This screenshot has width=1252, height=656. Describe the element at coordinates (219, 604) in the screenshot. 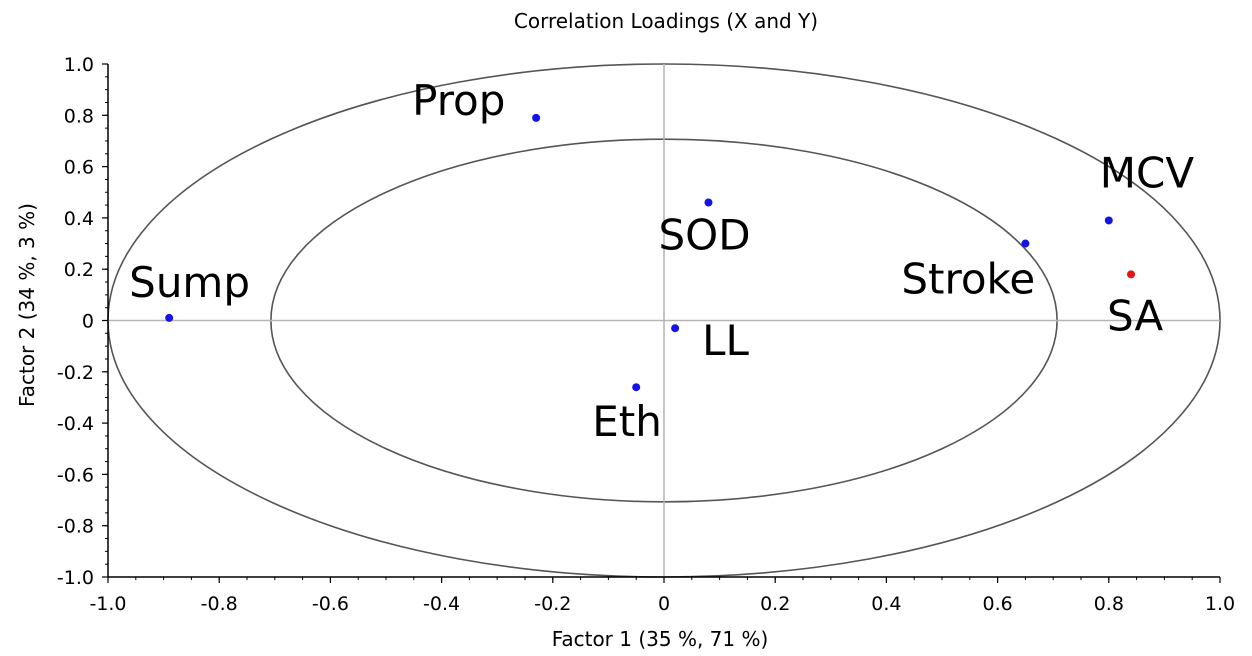

I see `x-tick-label: -0.8` at that location.